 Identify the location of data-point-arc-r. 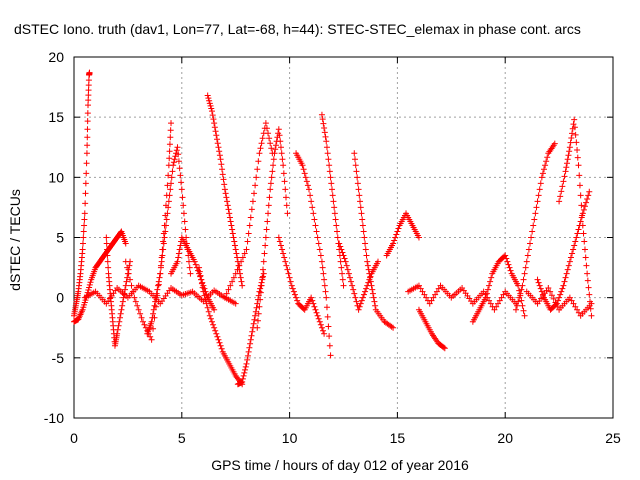
(397, 231).